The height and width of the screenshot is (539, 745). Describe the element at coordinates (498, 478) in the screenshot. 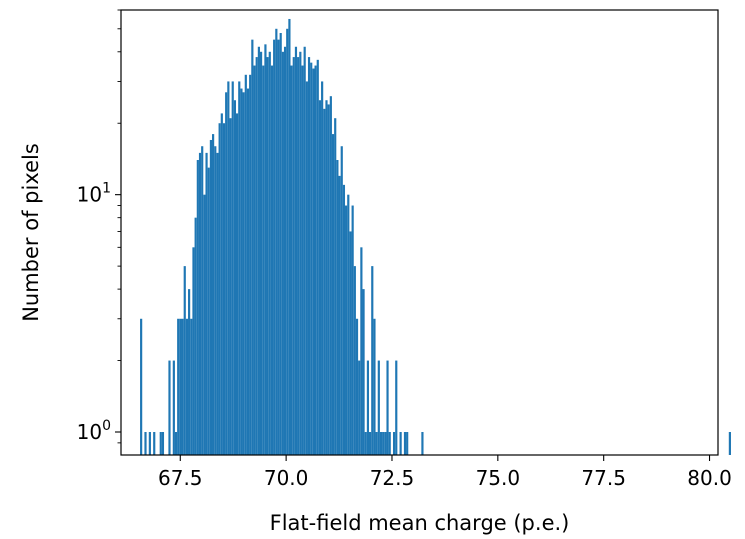

I see `x-tick-label: 75.0` at that location.